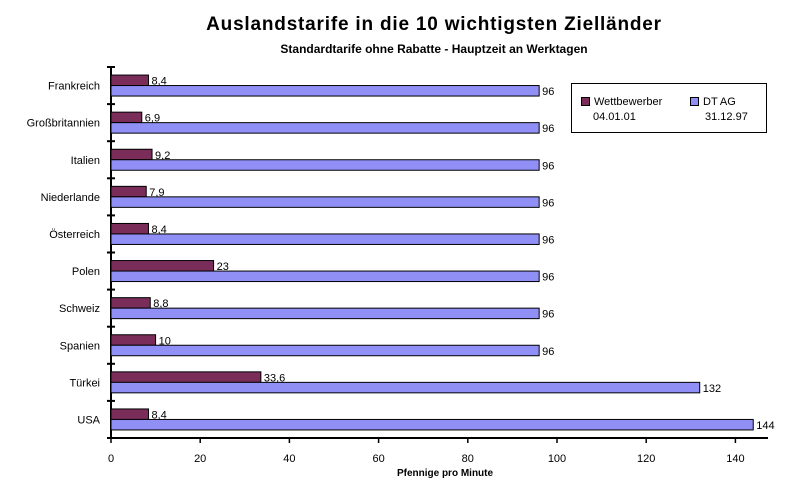  Describe the element at coordinates (765, 426) in the screenshot. I see `data-label-usa-dt-ag: 144` at that location.